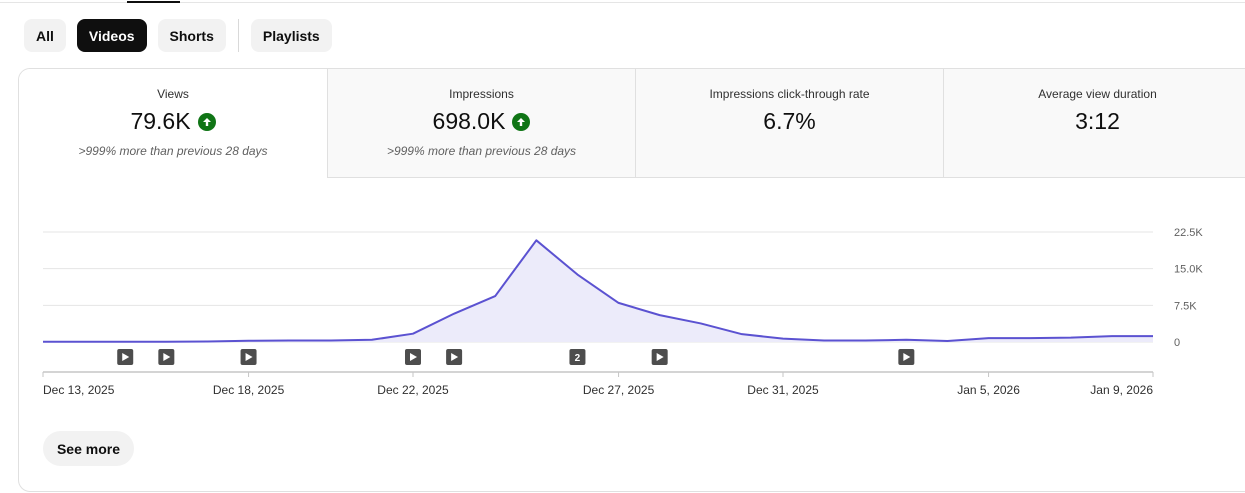 The width and height of the screenshot is (1245, 493). What do you see at coordinates (160, 121) in the screenshot?
I see `metric-value: 79.6K` at bounding box center [160, 121].